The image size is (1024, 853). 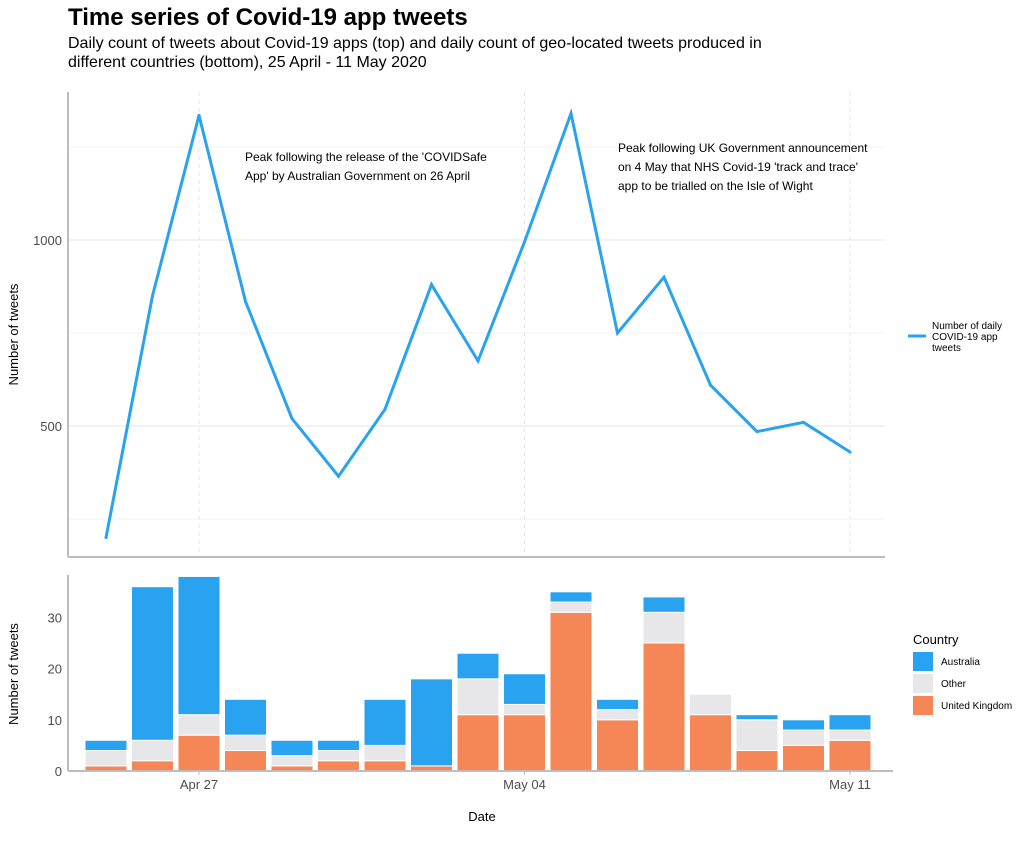 What do you see at coordinates (715, 186) in the screenshot?
I see `peak-annotation: app to be trialled on the Isle of Wight` at bounding box center [715, 186].